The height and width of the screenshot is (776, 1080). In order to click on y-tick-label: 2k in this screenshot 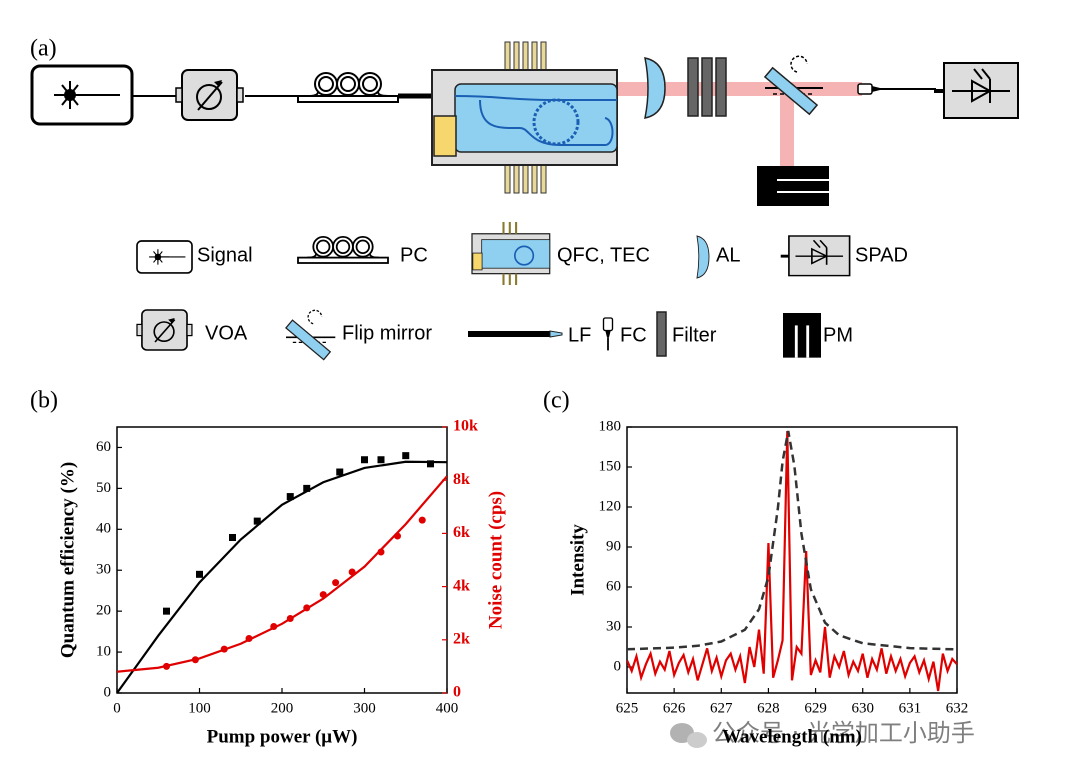, I will do `click(461, 638)`.